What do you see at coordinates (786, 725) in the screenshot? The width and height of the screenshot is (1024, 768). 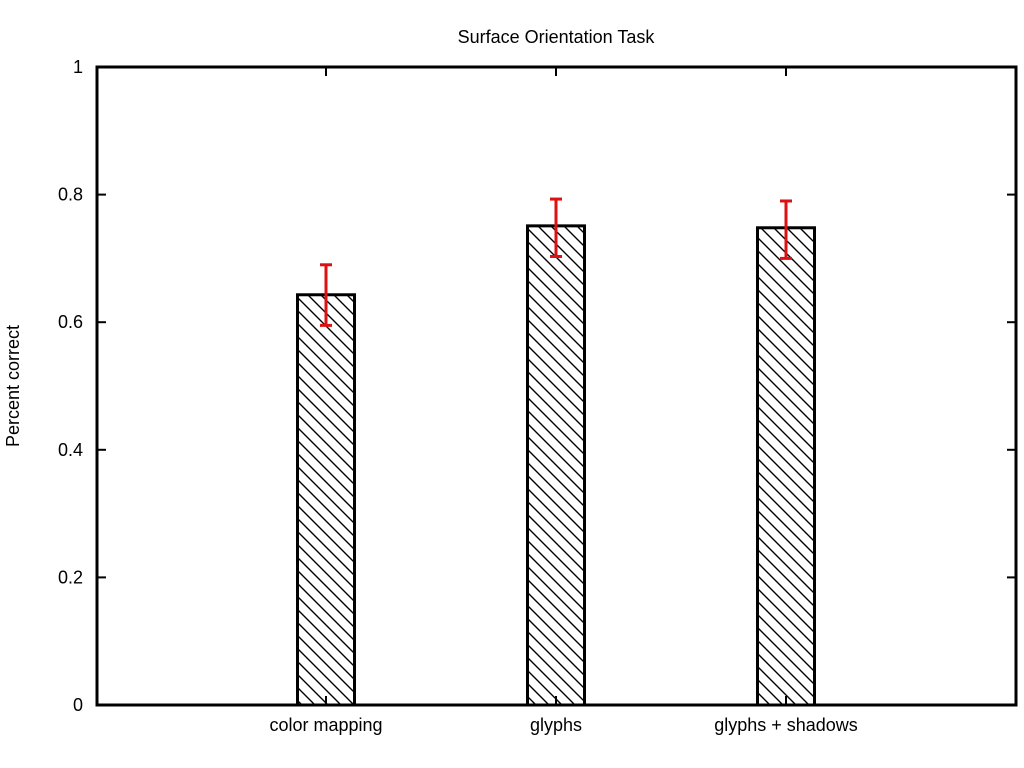 I see `x-tick-label: glyphs + shadows` at bounding box center [786, 725].